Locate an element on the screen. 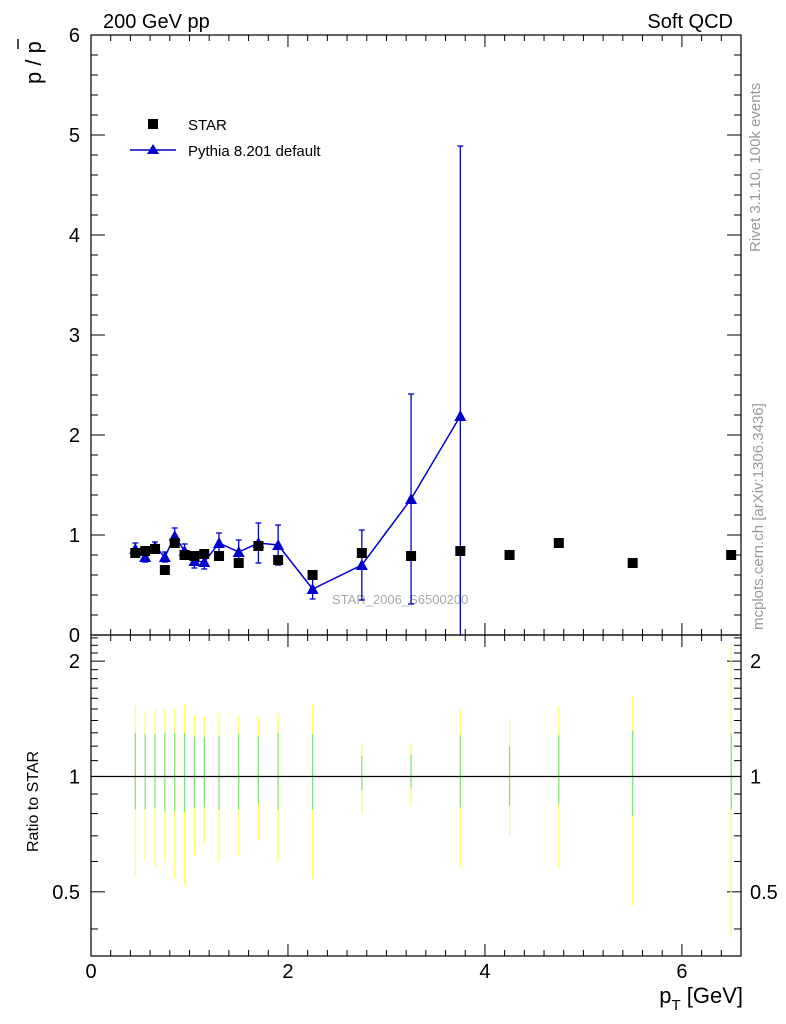 This screenshot has width=786, height=1024. x-tick-labels: 0 2 4 6 is located at coordinates (386, 972).